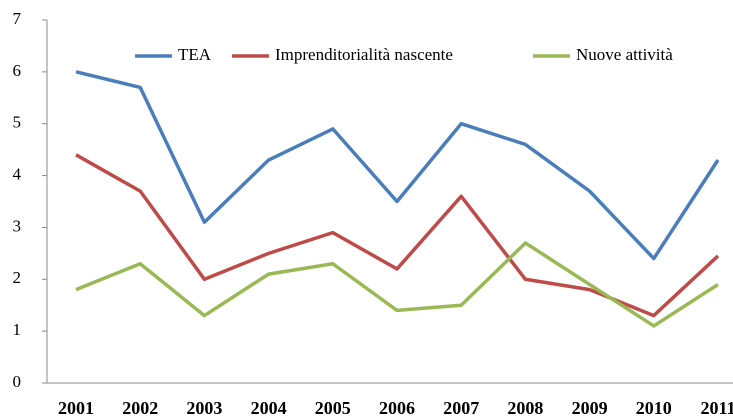  What do you see at coordinates (17, 122) in the screenshot?
I see `y-tick-label: 5` at bounding box center [17, 122].